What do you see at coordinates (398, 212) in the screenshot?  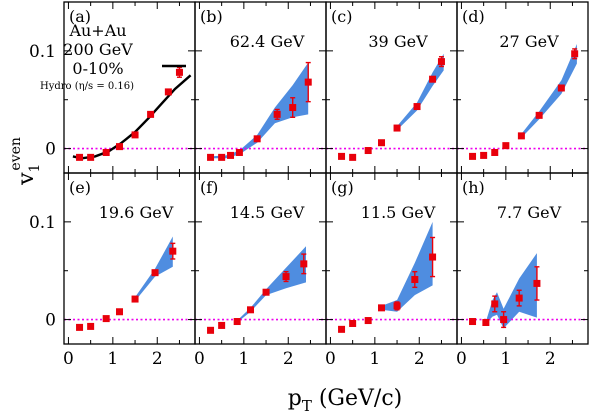 I see `energy-label: 11.5 GeV` at bounding box center [398, 212].